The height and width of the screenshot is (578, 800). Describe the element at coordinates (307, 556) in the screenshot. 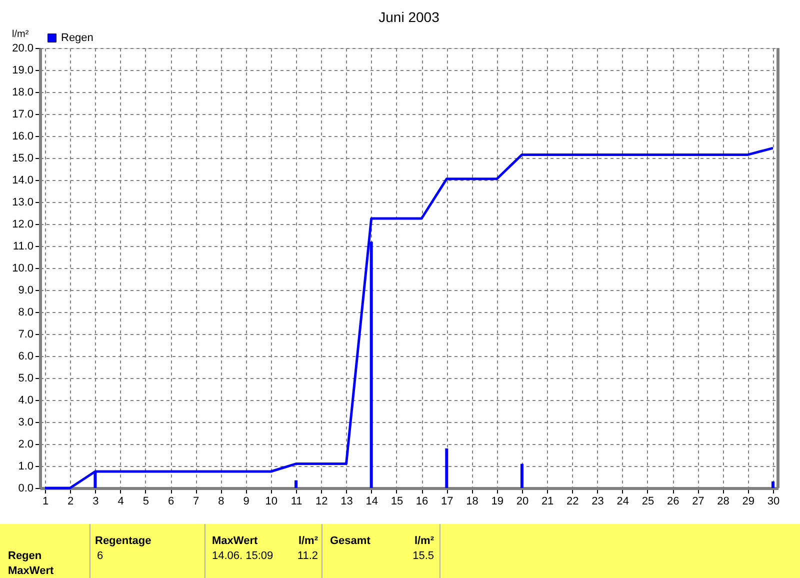

I see `text: 11.2` at that location.